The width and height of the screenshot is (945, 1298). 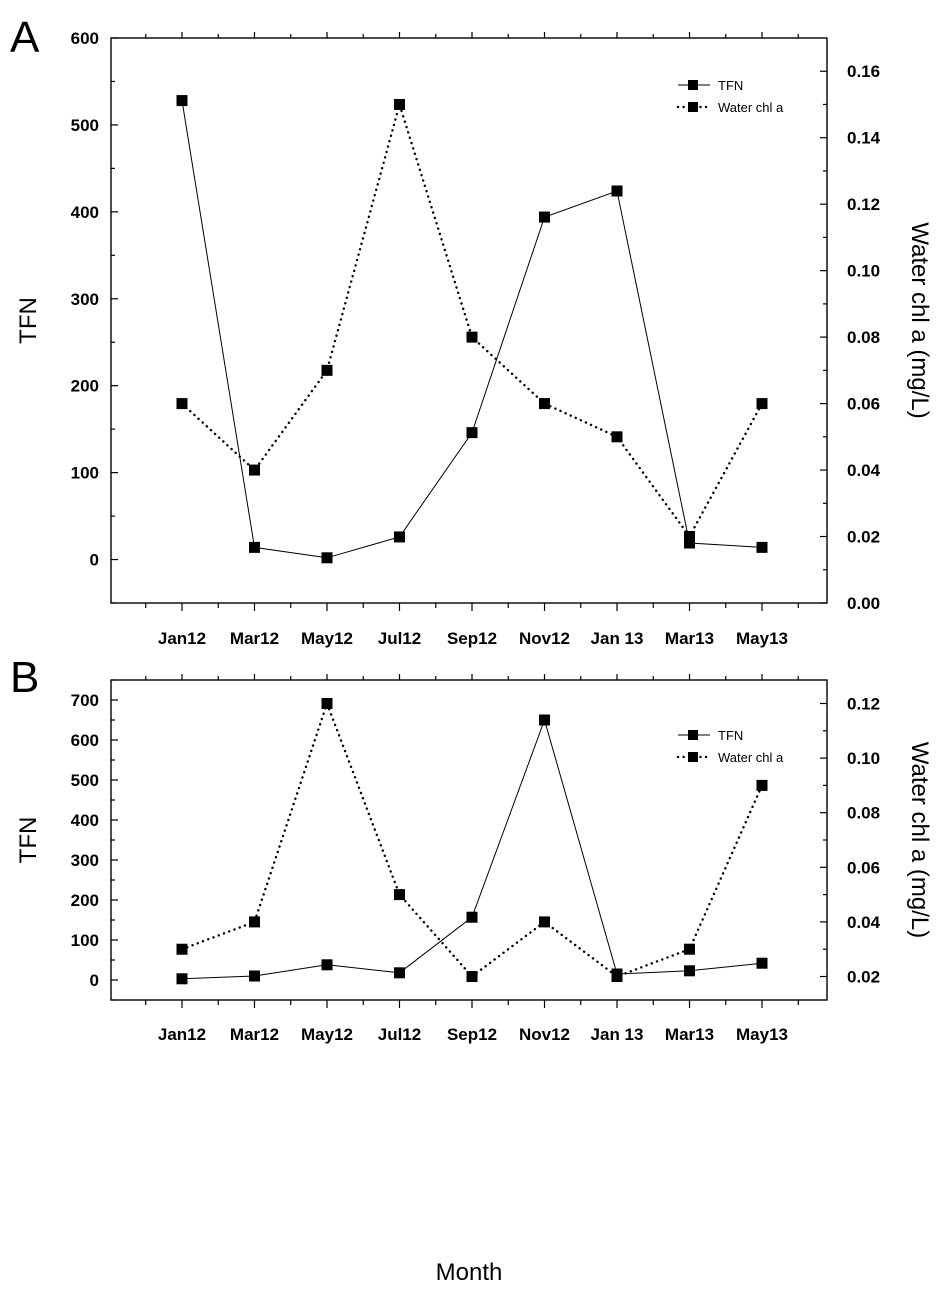 What do you see at coordinates (94, 980) in the screenshot?
I see `y-left-tick-label: 0` at bounding box center [94, 980].